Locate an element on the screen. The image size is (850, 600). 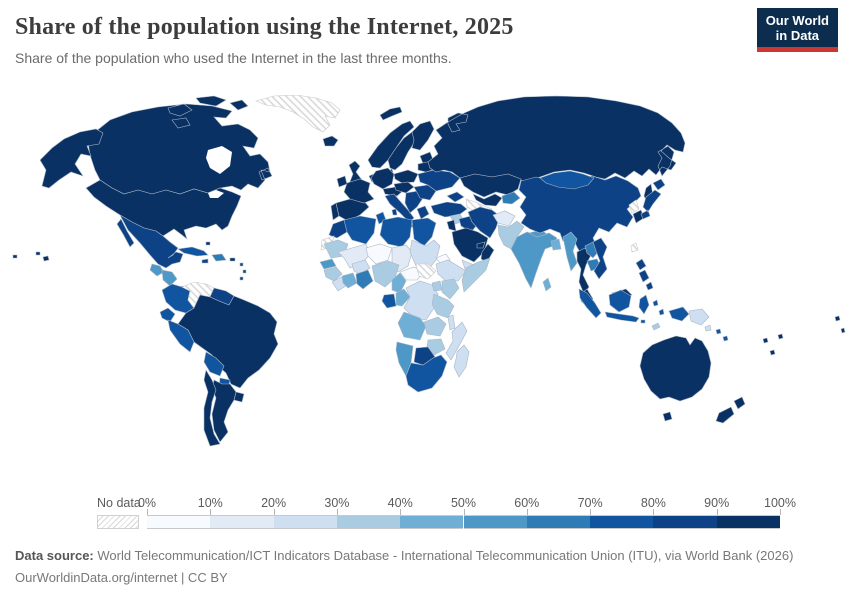
legend-no-data-swatch is located at coordinates (118, 522).